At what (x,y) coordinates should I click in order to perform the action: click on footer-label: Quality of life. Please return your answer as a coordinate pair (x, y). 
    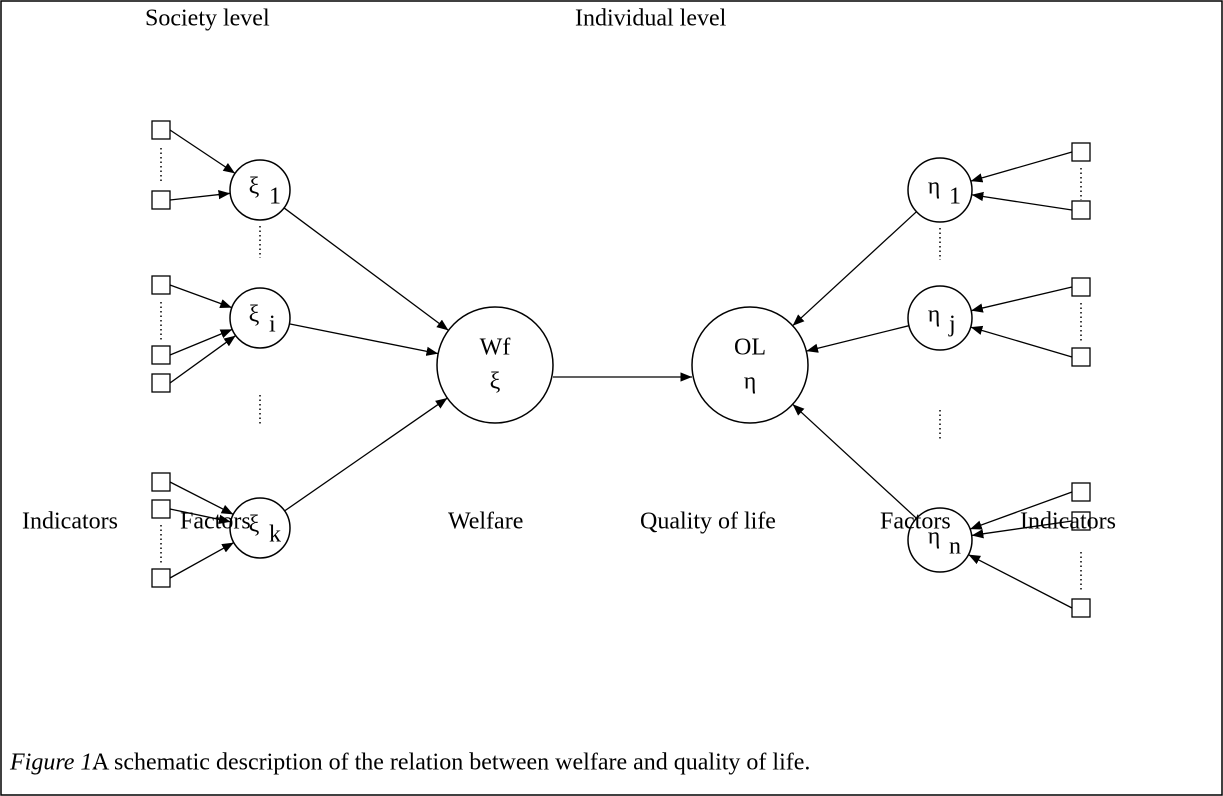
    Looking at the image, I should click on (708, 522).